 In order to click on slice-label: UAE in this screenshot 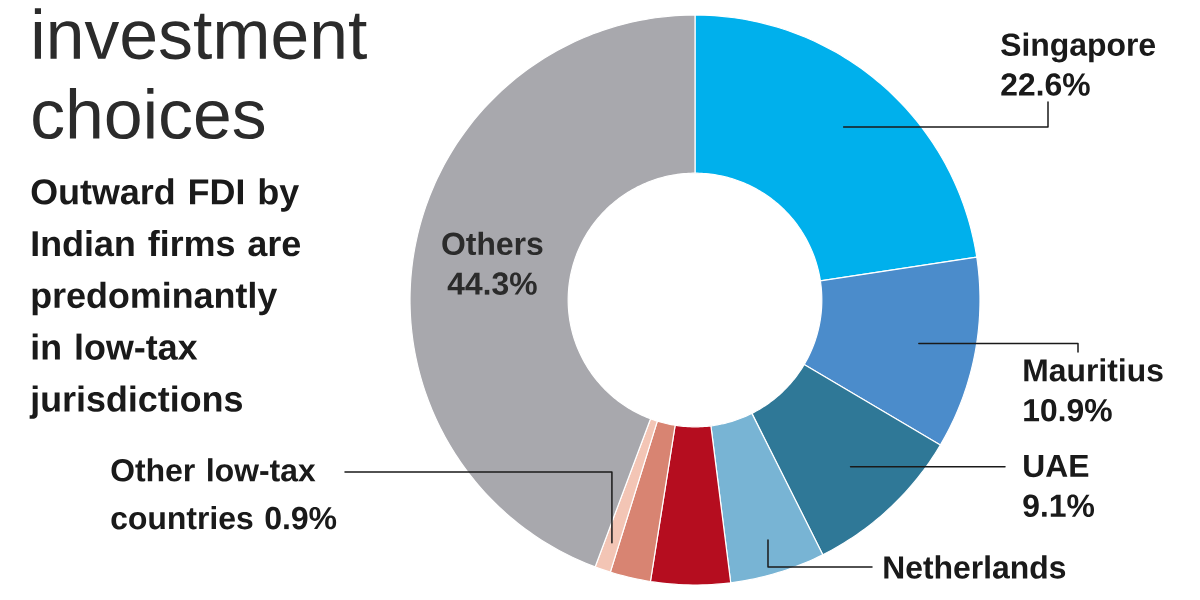, I will do `click(1056, 466)`.